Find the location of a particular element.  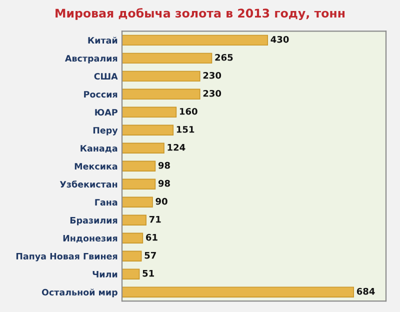

data-label: 124 is located at coordinates (177, 147).